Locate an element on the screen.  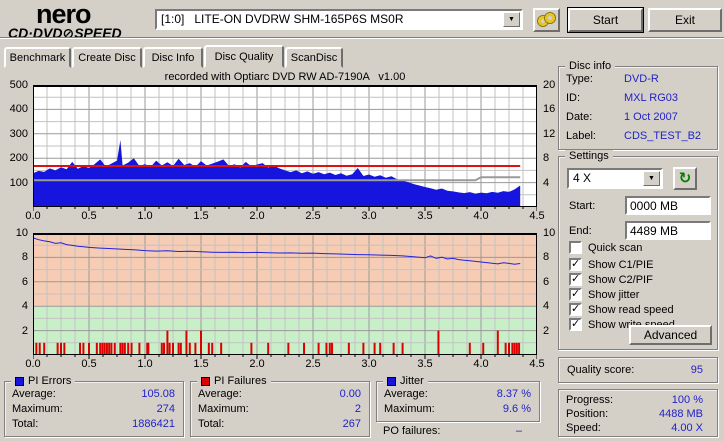
pi-failures-marker-icon is located at coordinates (205, 381).